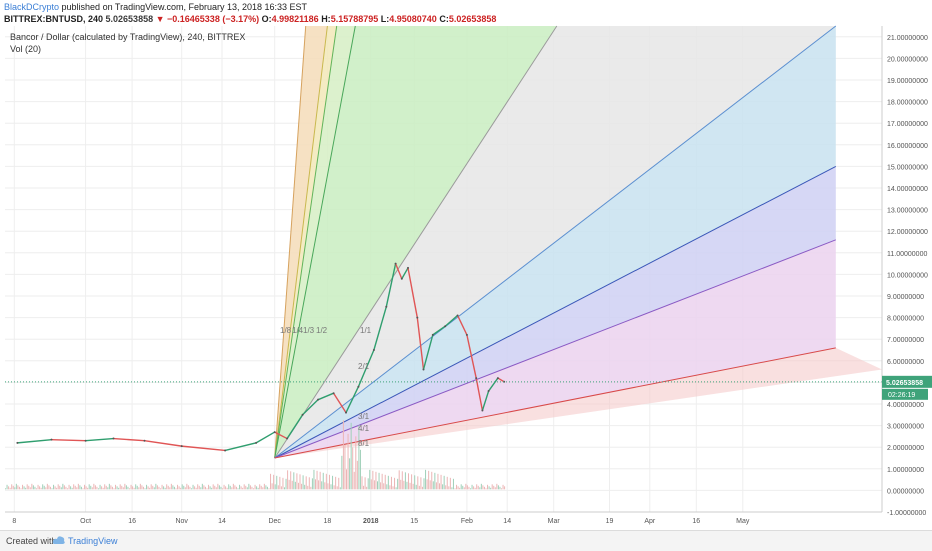 The height and width of the screenshot is (551, 932). What do you see at coordinates (266, 19) in the screenshot?
I see `open-label: O:` at bounding box center [266, 19].